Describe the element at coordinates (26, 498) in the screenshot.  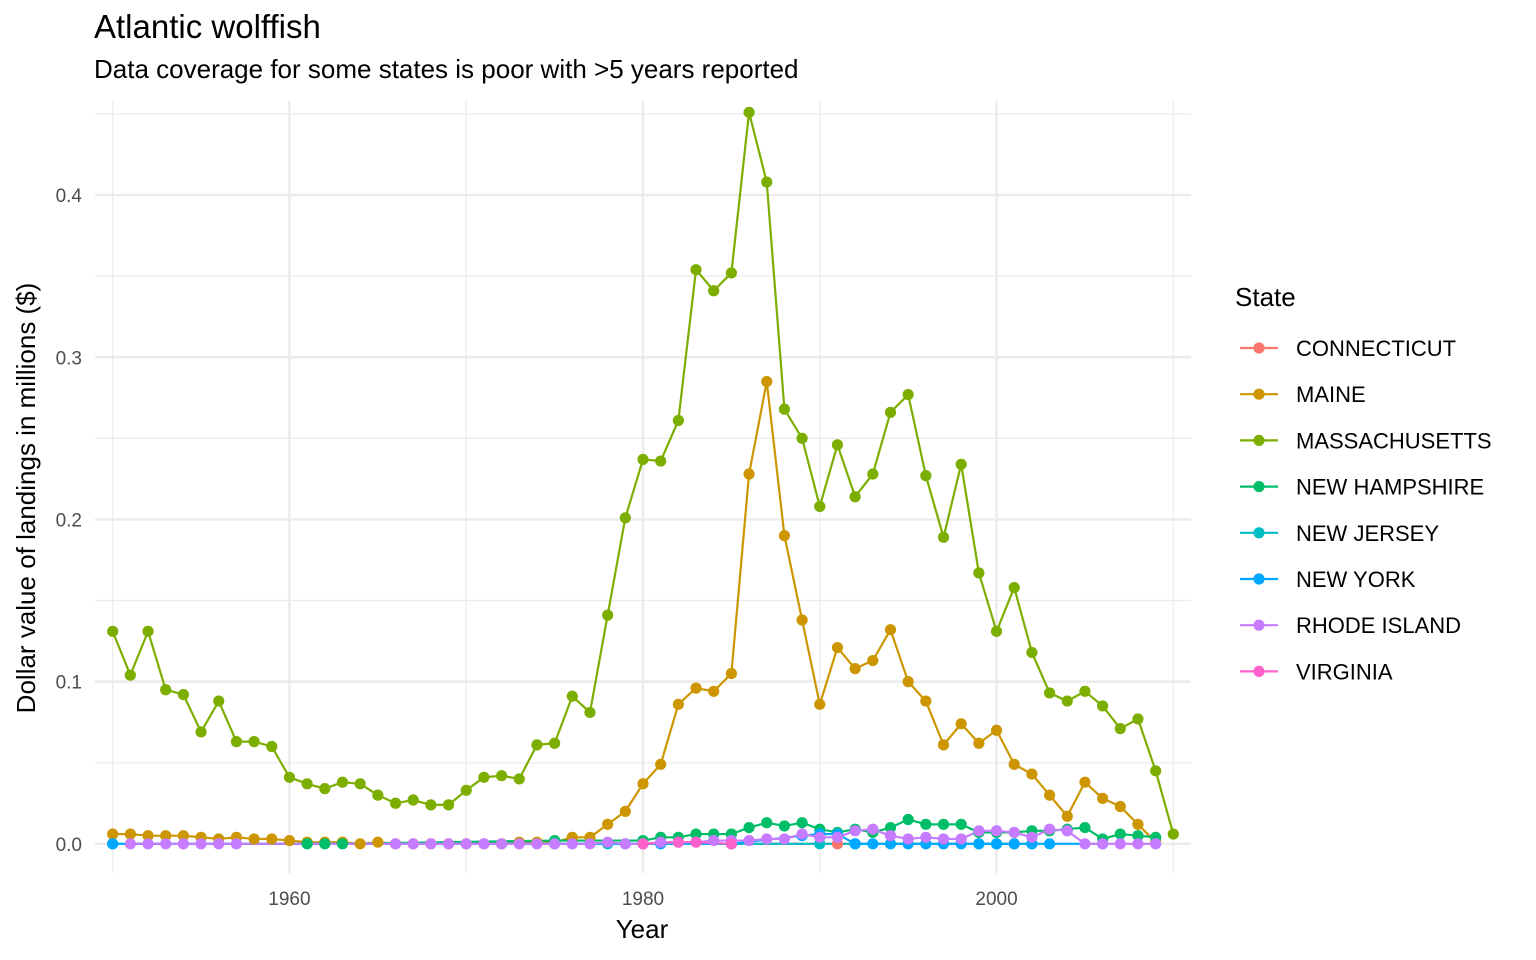
I see `y-axis-title: Dollar value of landings in millions ($)` at that location.